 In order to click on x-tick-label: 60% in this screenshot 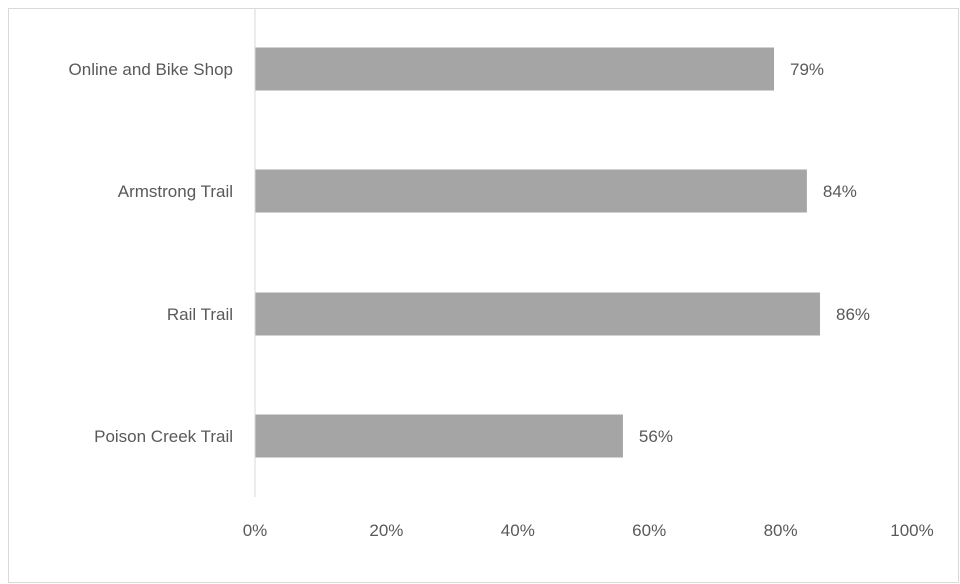, I will do `click(649, 530)`.